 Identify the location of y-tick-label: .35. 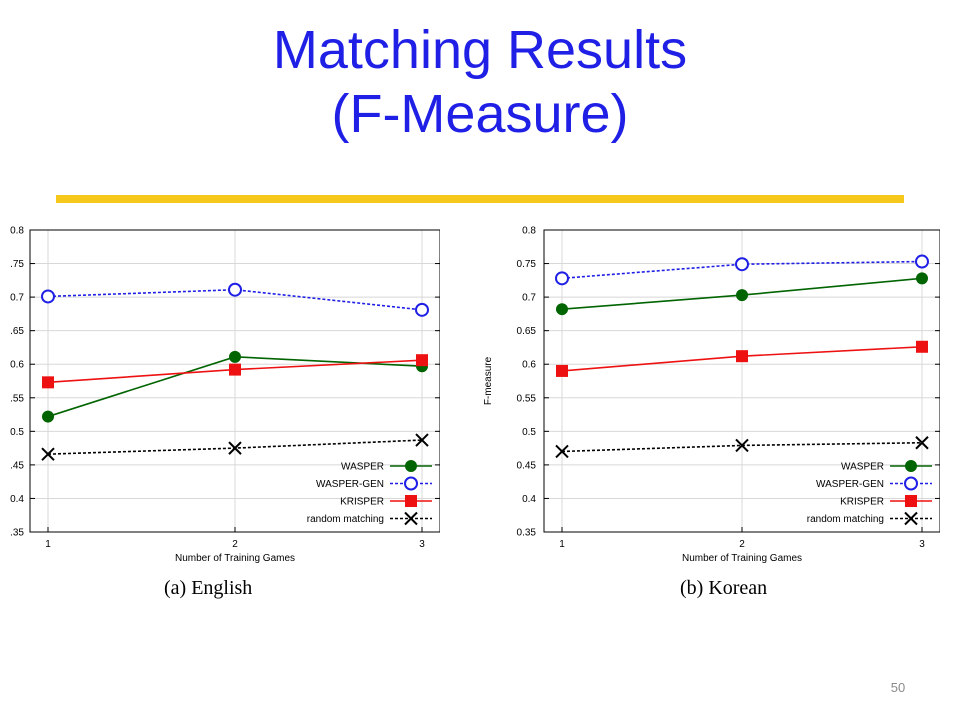
(17, 533).